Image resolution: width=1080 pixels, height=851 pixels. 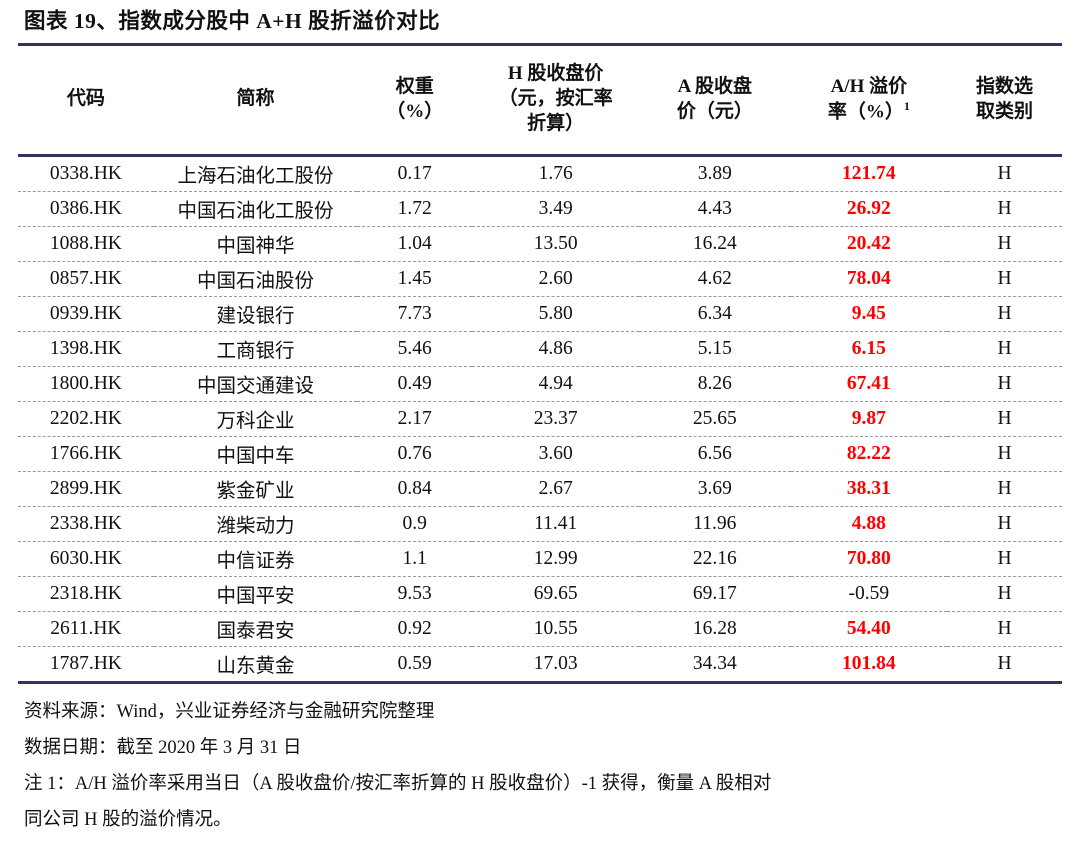 I want to click on page-title: 图表 19、指数成分股中 A+H 股折溢价对比, so click(x=232, y=21).